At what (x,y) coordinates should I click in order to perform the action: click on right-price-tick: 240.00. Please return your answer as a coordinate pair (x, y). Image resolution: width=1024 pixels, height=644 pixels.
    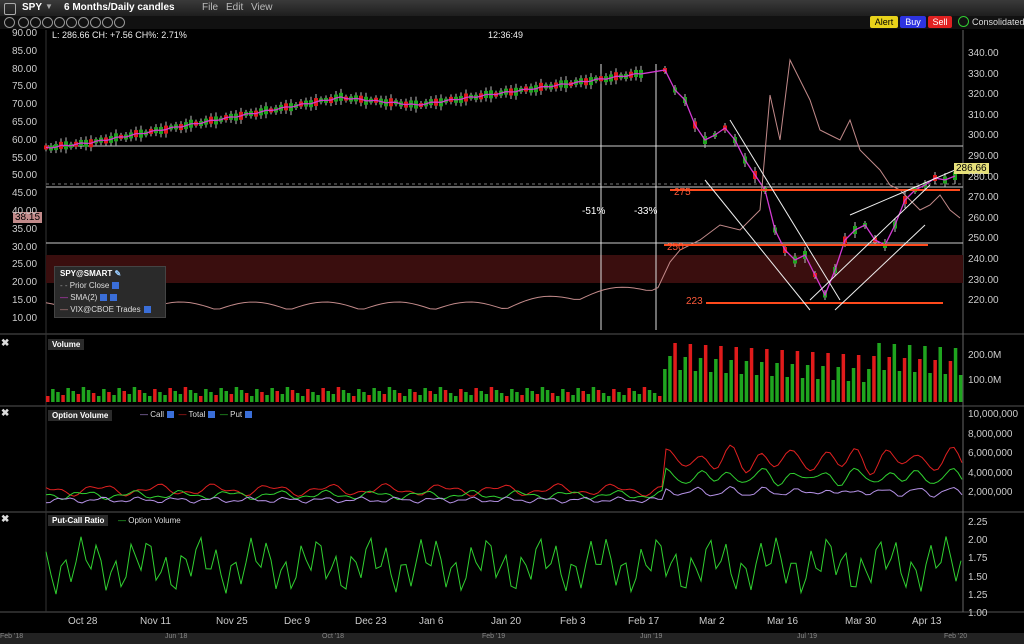
    Looking at the image, I should click on (983, 259).